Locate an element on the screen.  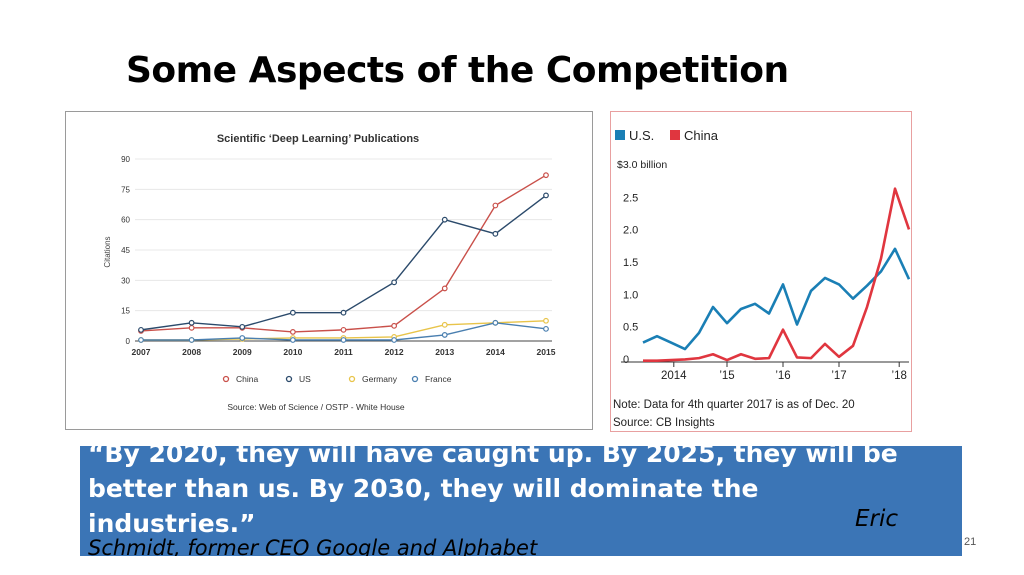
chart2-unit-label: $3.0 billion is located at coordinates (642, 165).